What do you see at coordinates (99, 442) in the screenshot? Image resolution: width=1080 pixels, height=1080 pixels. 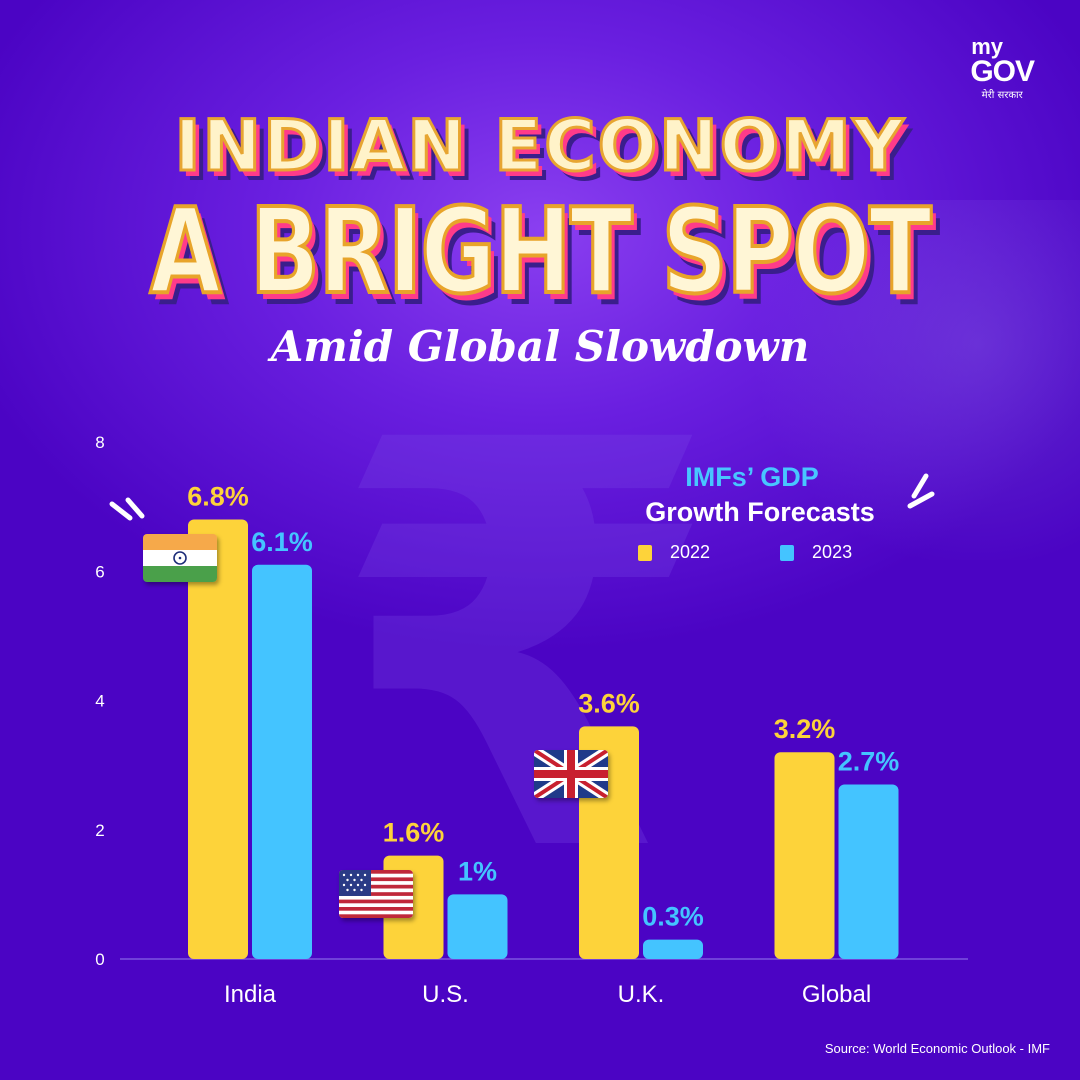 I see `y-tick-label: 8` at bounding box center [99, 442].